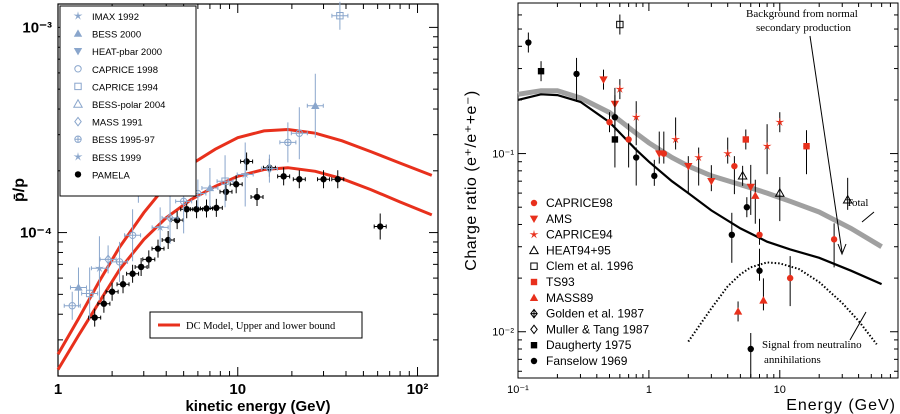  What do you see at coordinates (111, 175) in the screenshot?
I see `legend-label: PAMELA` at bounding box center [111, 175].